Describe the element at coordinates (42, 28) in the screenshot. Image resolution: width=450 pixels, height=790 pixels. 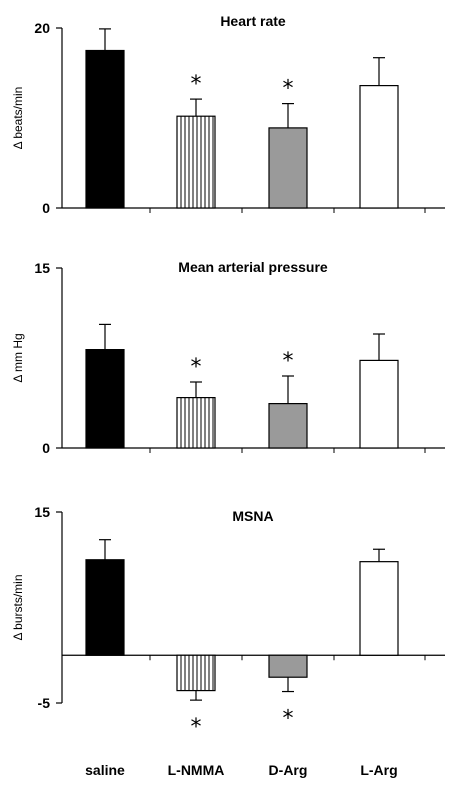
I see `y-tick-label: 20` at that location.